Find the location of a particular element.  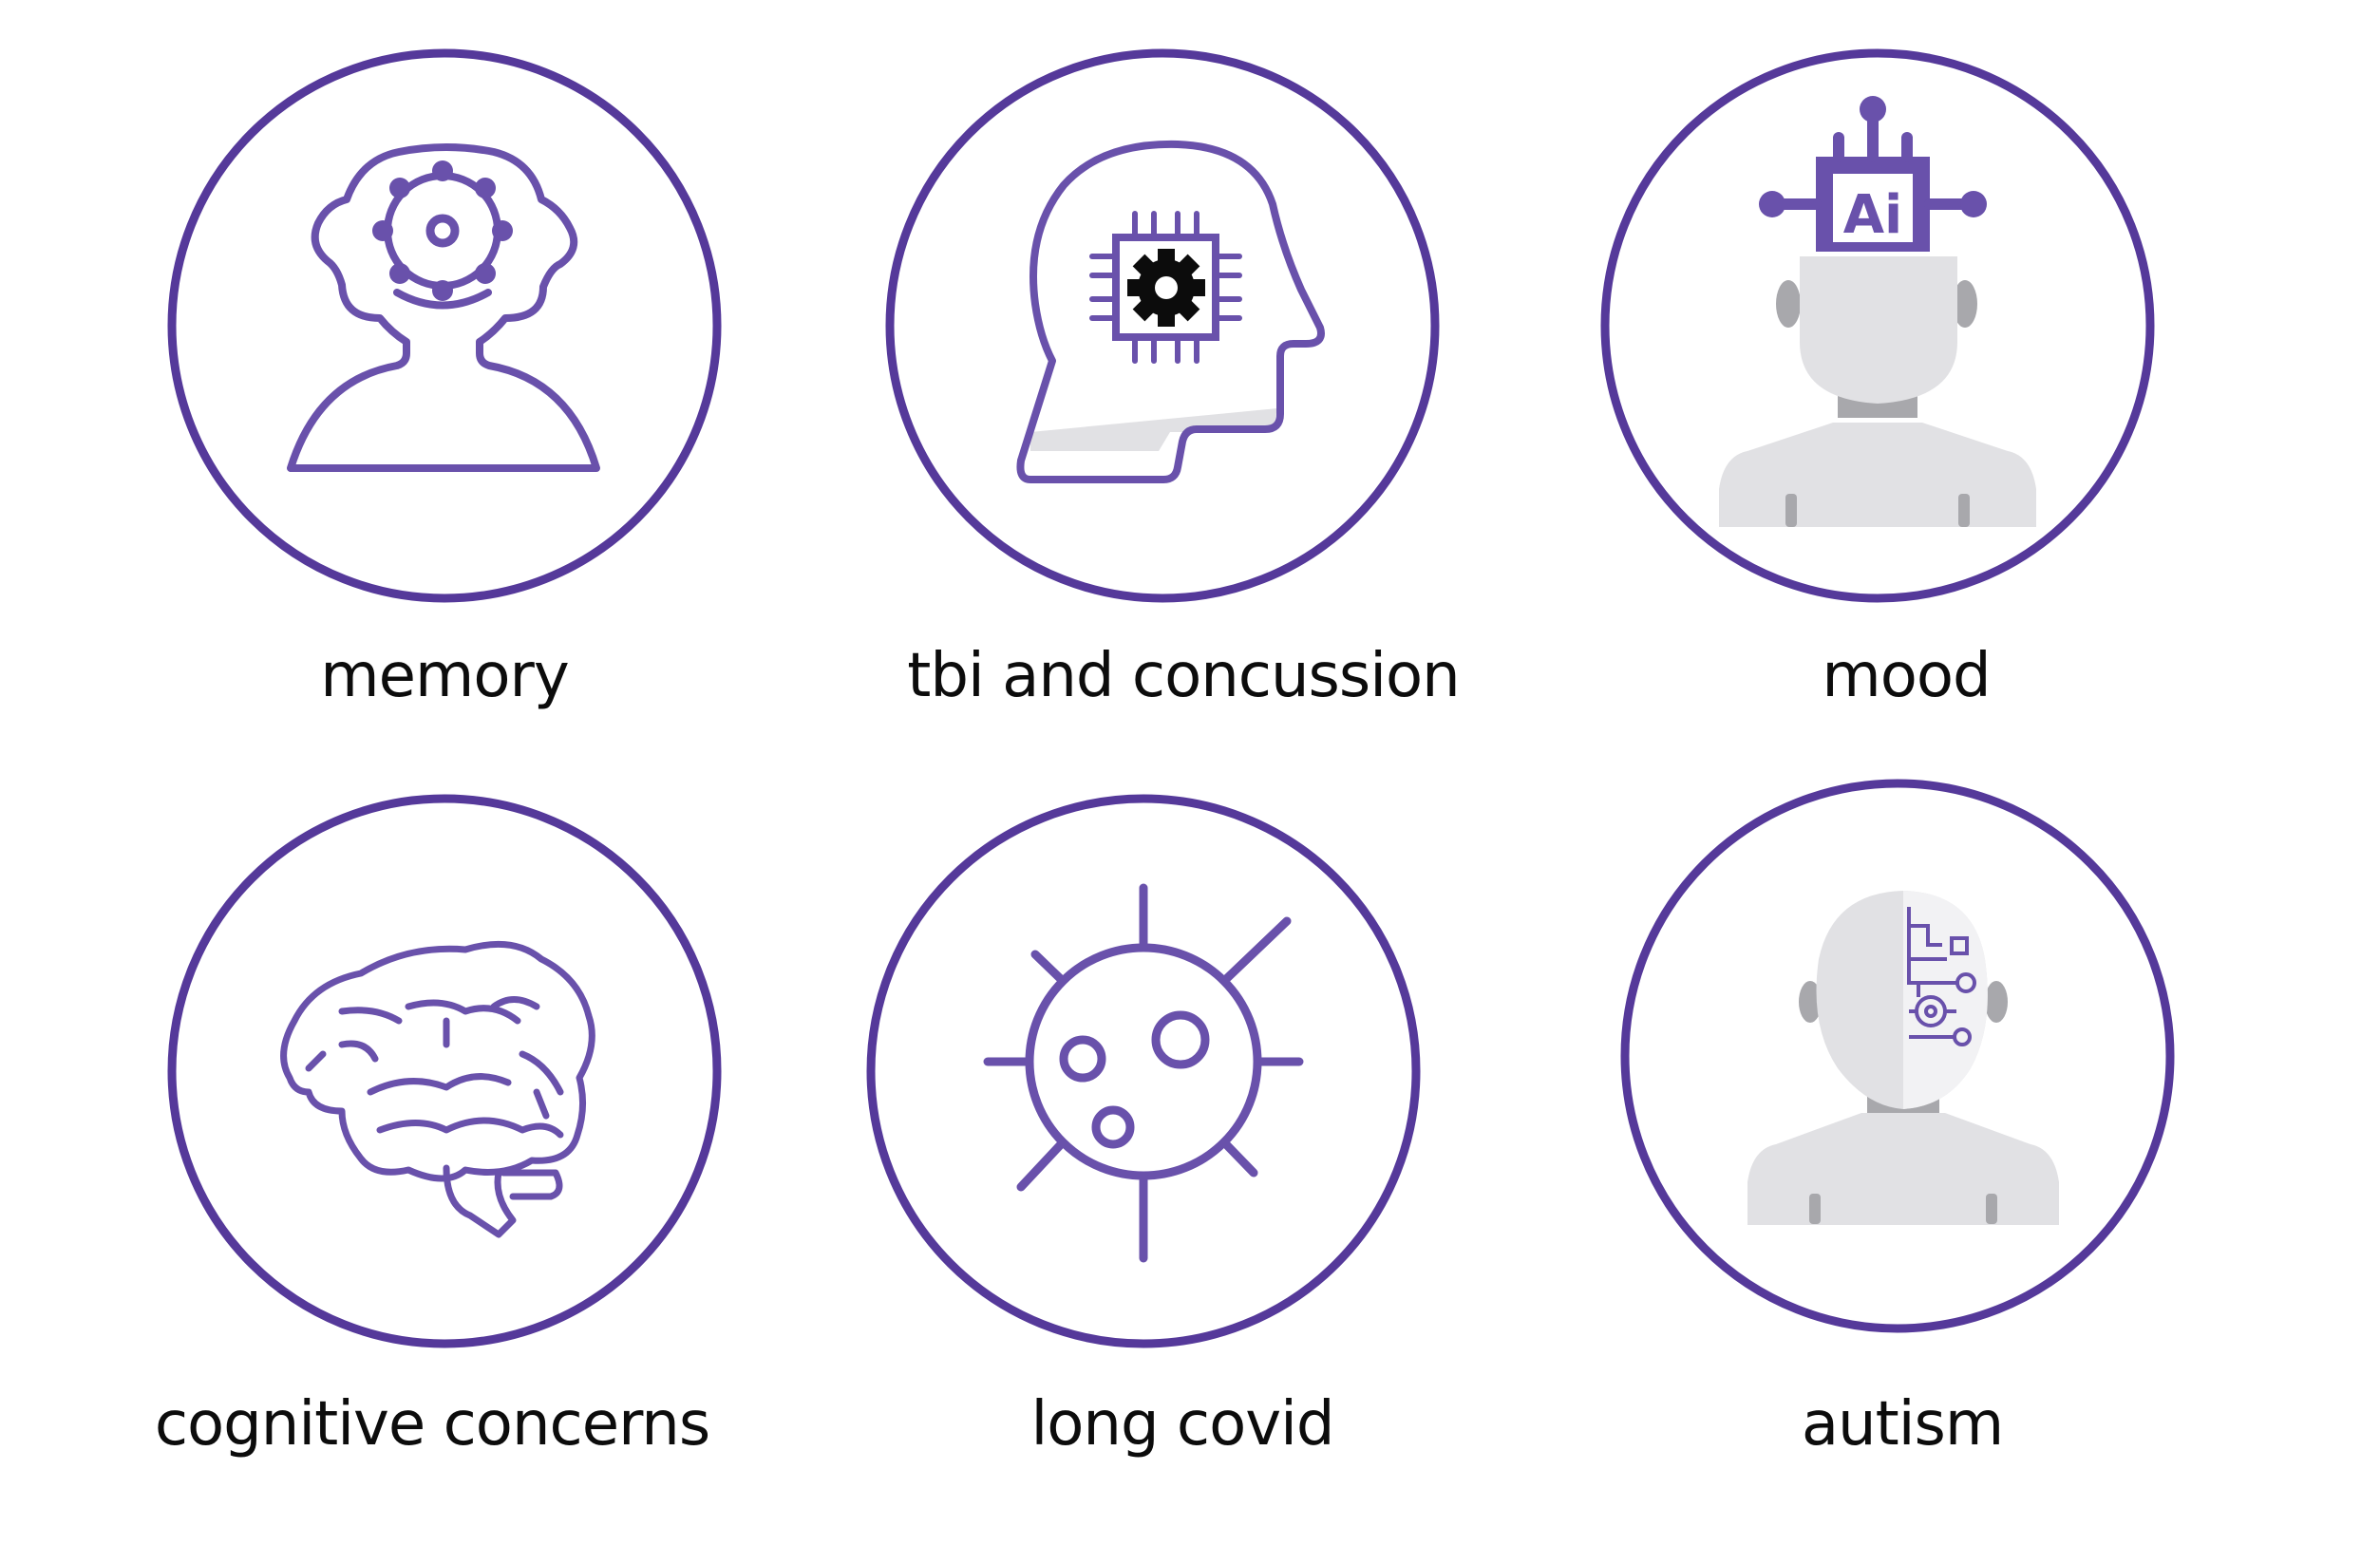

head-chip-icon is located at coordinates (1170, 311).